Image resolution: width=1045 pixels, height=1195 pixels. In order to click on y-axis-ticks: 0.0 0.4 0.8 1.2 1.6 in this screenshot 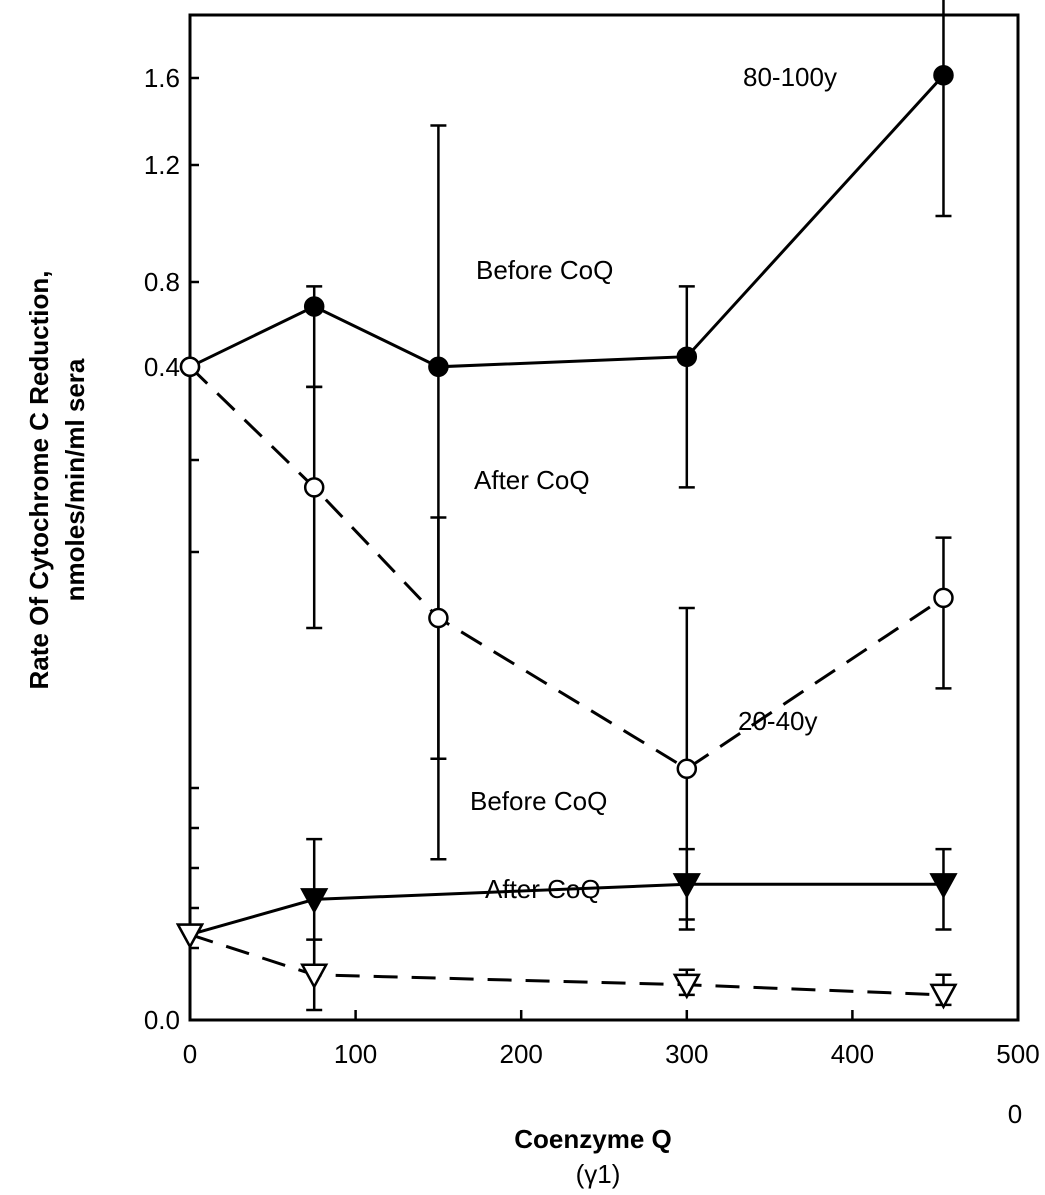, I will do `click(171, 549)`.